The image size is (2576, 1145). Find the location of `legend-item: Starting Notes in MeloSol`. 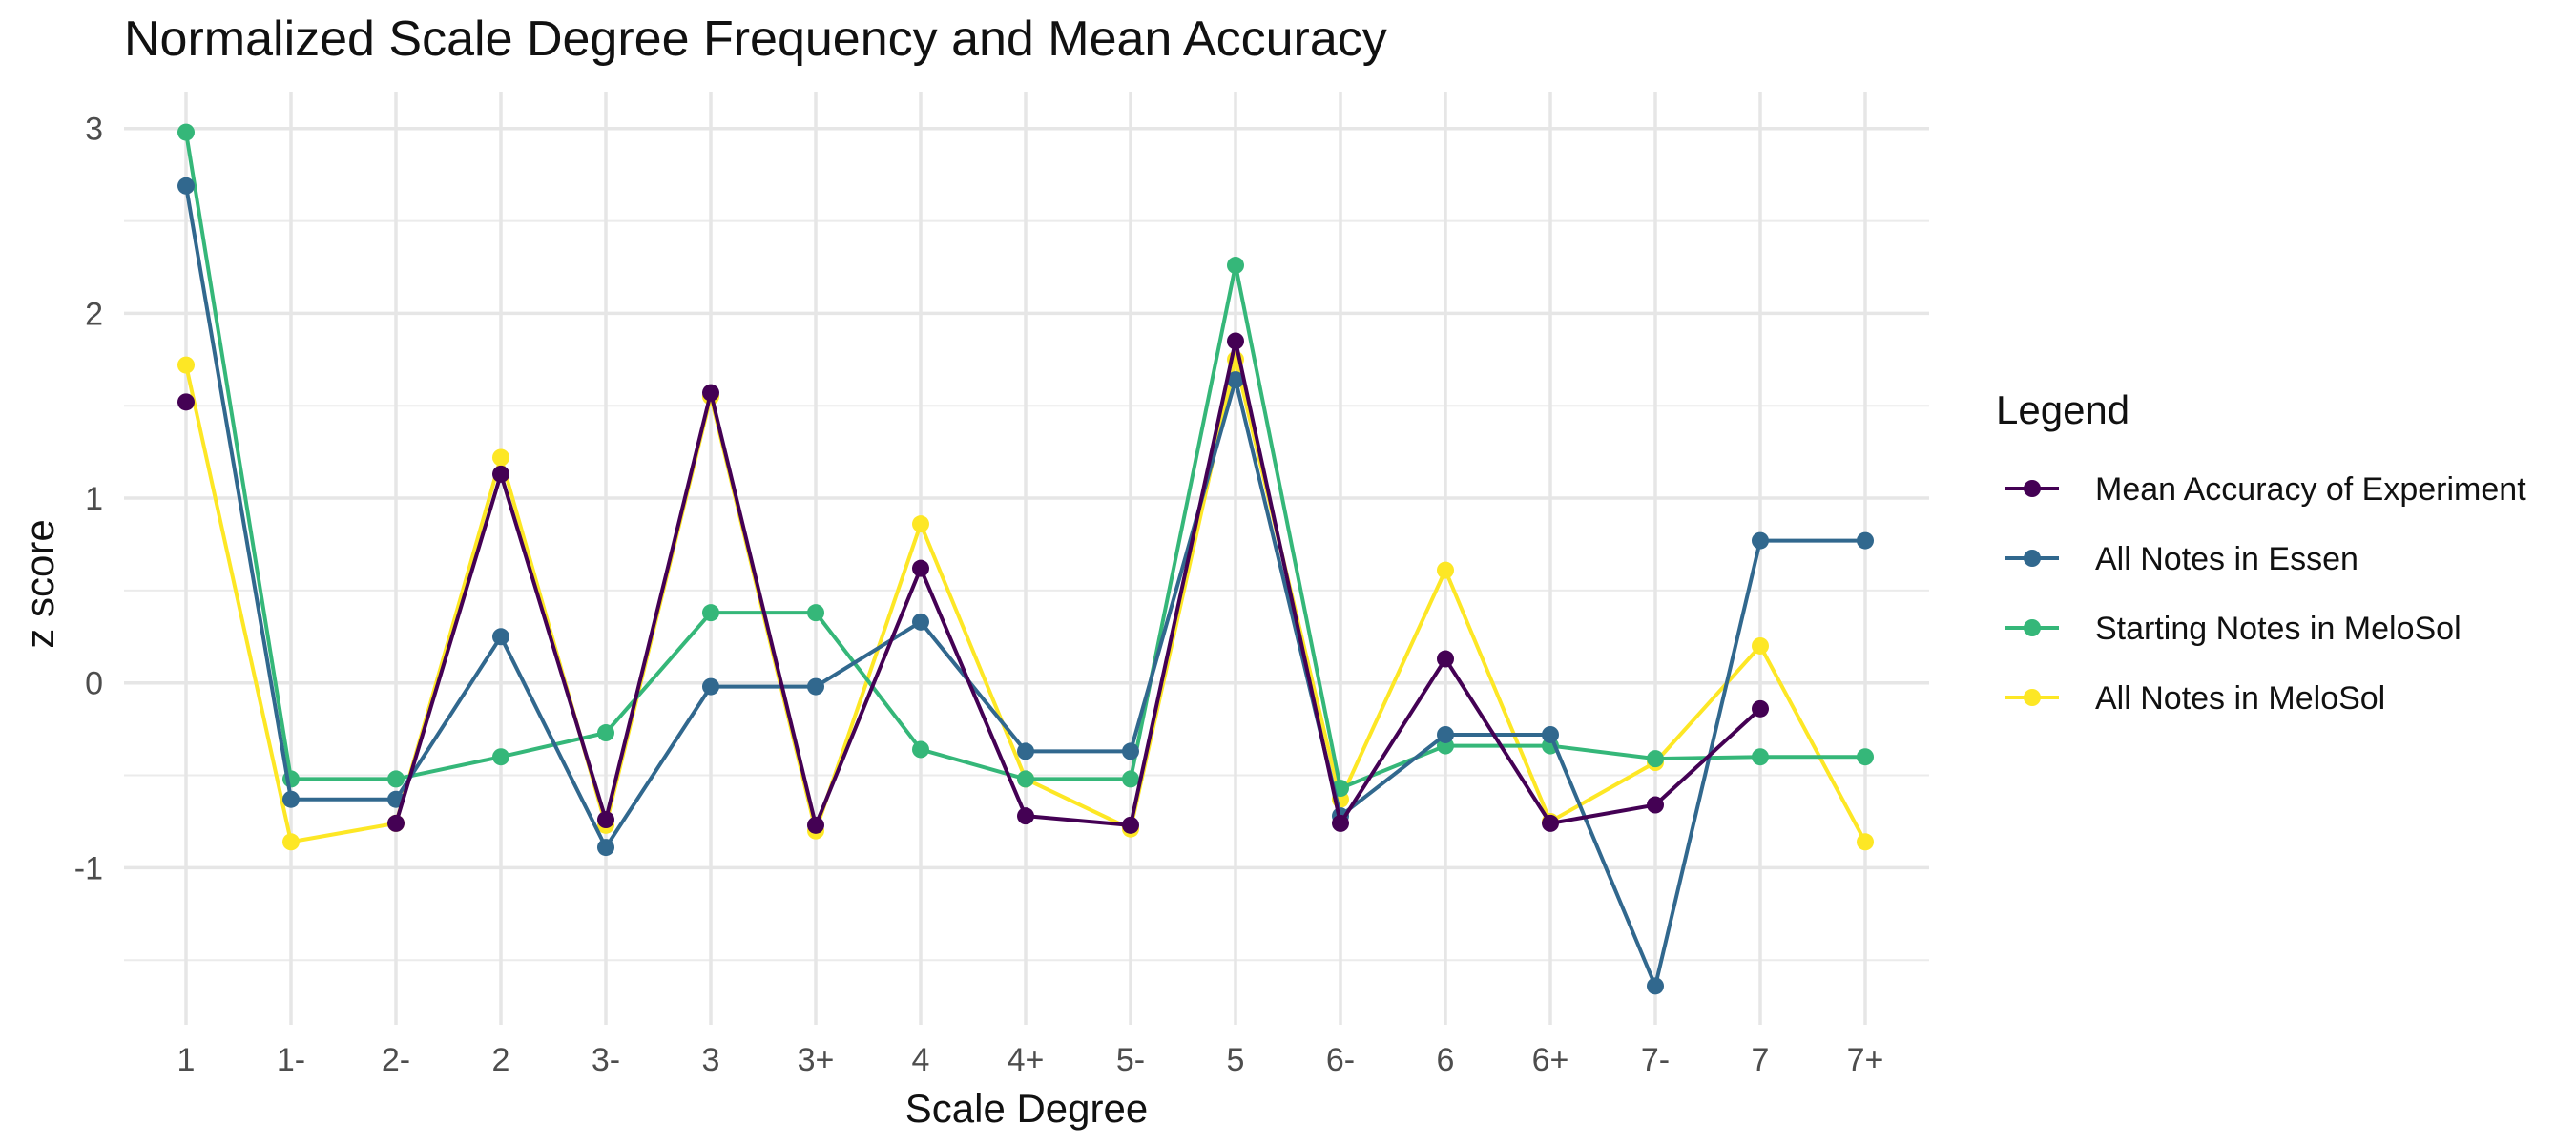

legend-item: Starting Notes in MeloSol is located at coordinates (2233, 629).